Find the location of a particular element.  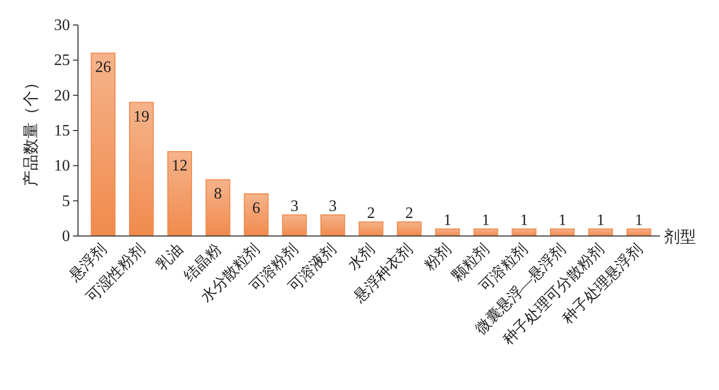

y-tick-label: 15 is located at coordinates (62, 131).